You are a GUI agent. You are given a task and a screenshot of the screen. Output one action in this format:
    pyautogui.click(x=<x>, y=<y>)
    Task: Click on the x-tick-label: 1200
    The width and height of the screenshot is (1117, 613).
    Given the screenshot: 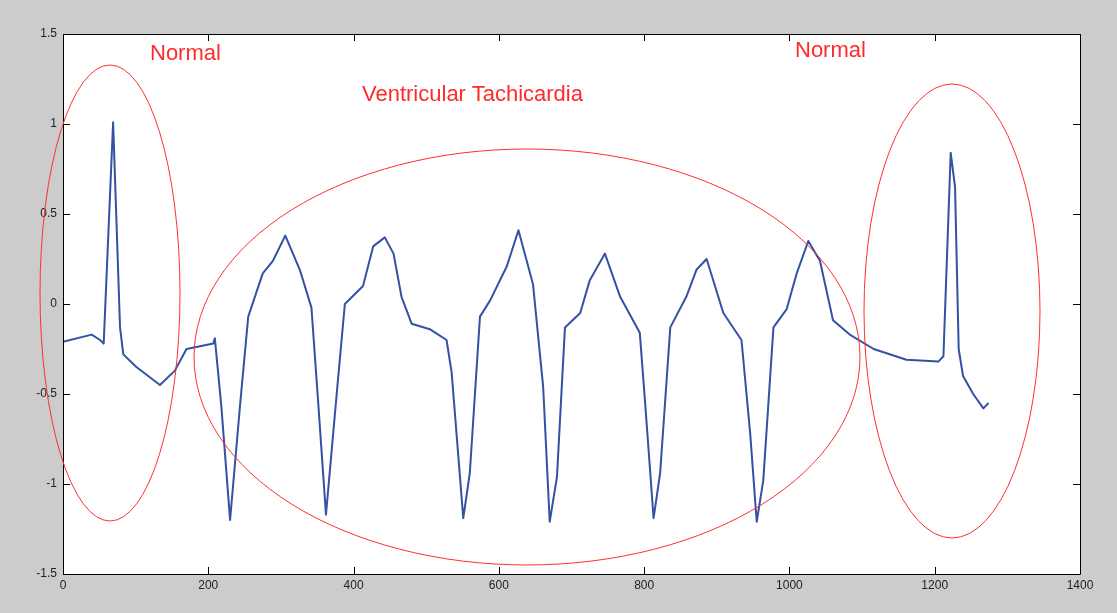 What is the action you would take?
    pyautogui.click(x=935, y=584)
    